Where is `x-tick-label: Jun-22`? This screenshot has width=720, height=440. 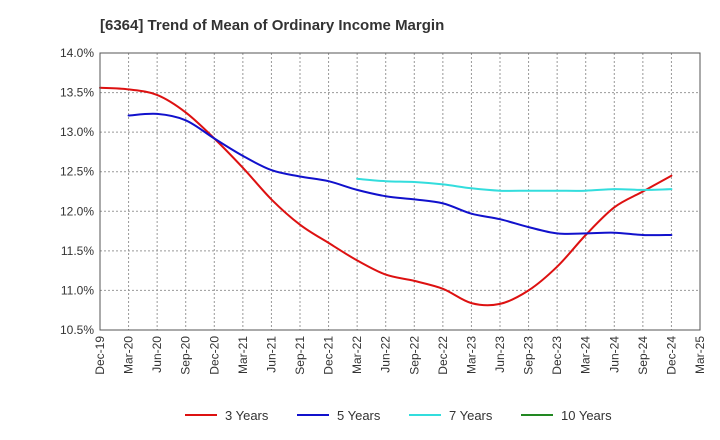
x-tick-label: Jun-22 is located at coordinates (386, 354).